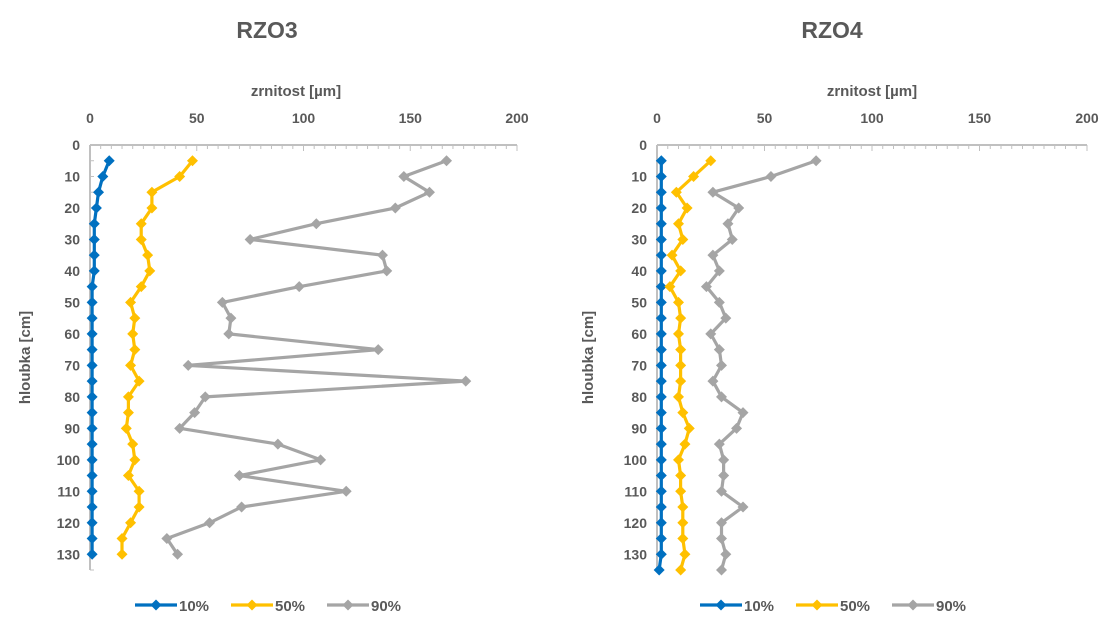 This screenshot has width=1107, height=640. Describe the element at coordinates (635, 491) in the screenshot. I see `y-tick-label: 110` at that location.